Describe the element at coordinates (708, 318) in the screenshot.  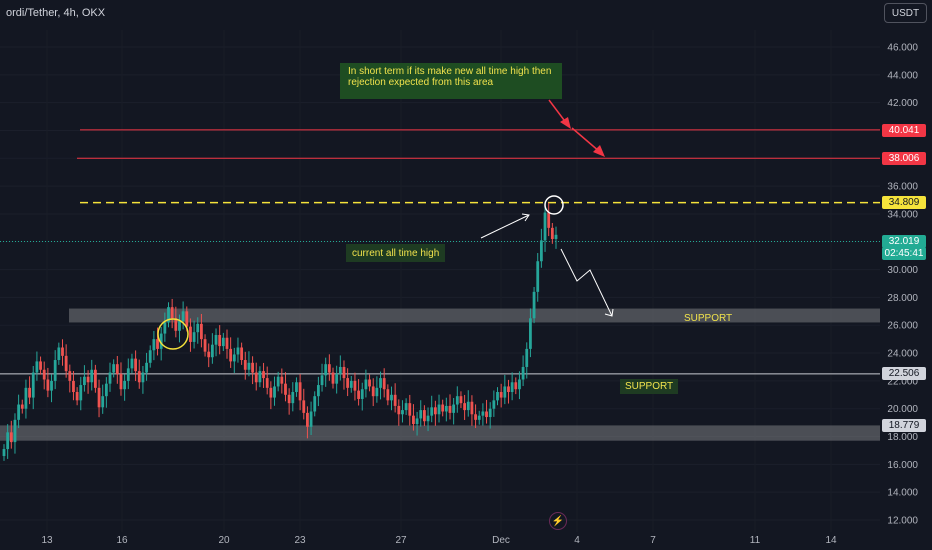
I see `support-upper-label: SUPPORT` at that location.